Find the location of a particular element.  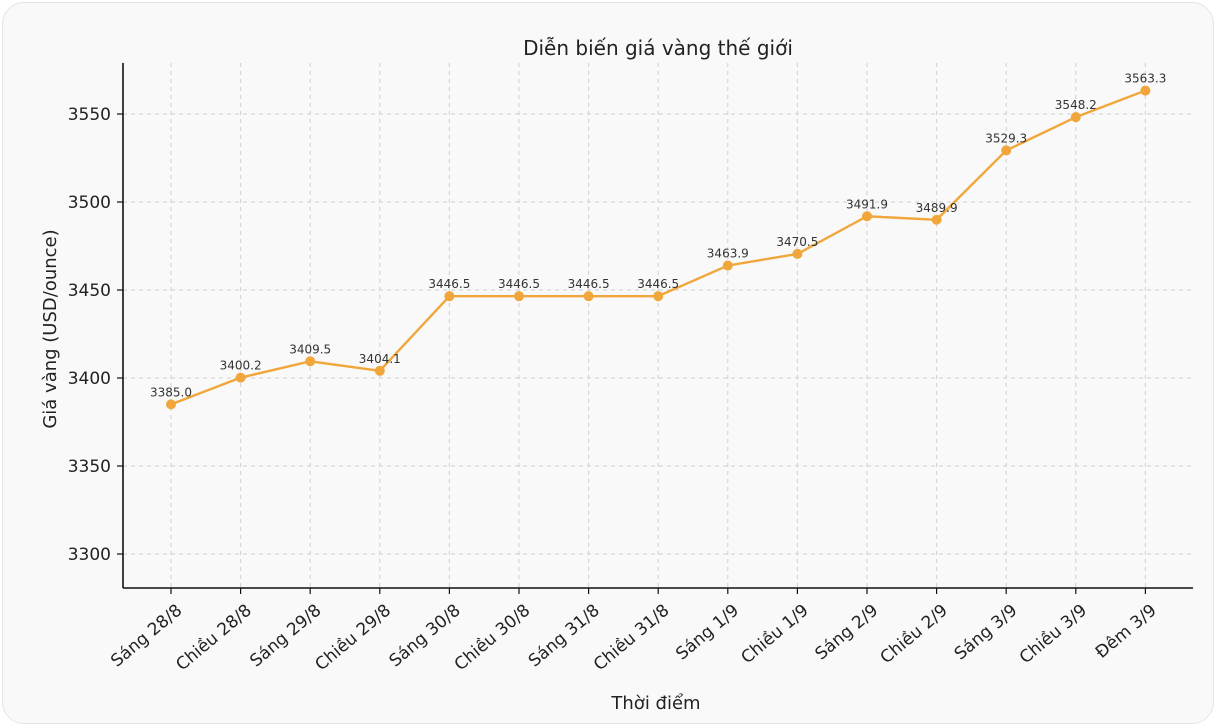

x-tick-label-13: Chiều 3/9 is located at coordinates (1053, 634).